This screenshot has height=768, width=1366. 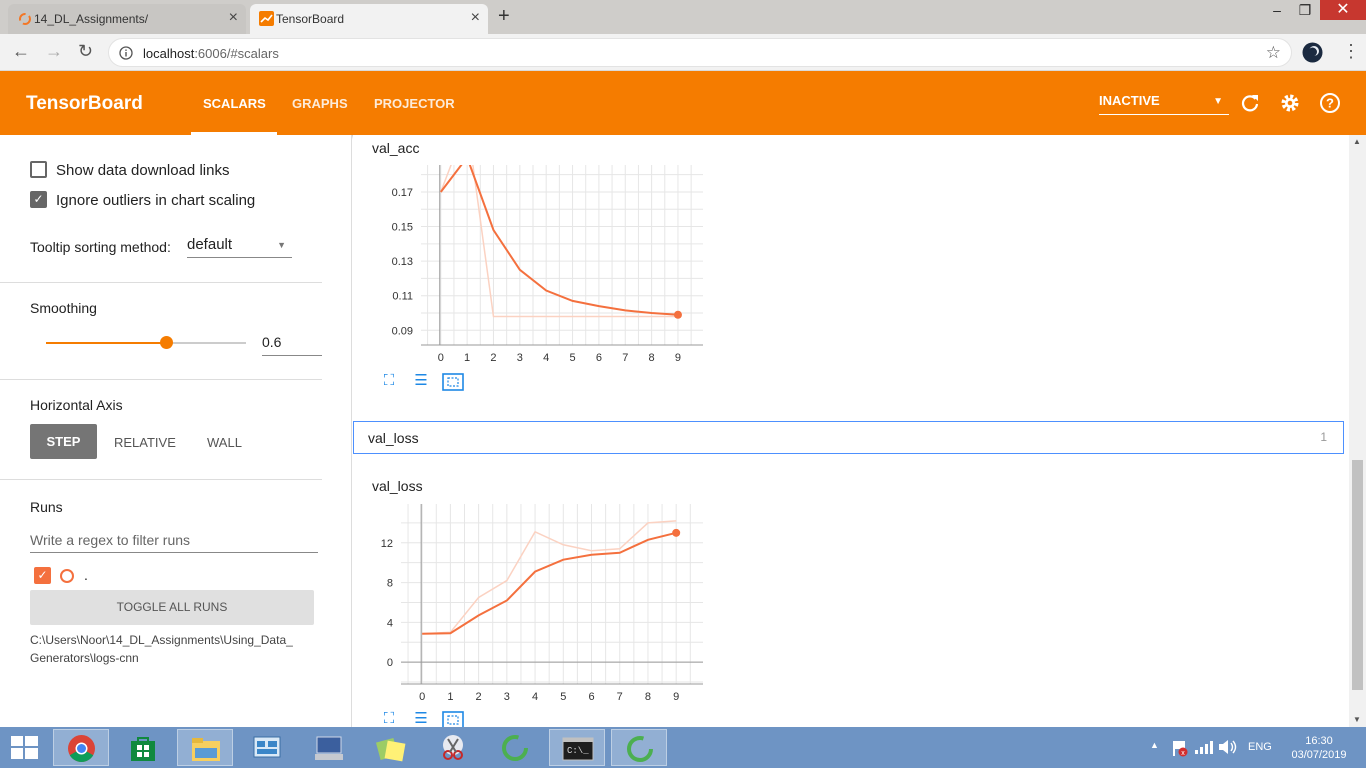 What do you see at coordinates (1250, 103) in the screenshot?
I see `refresh-icon` at bounding box center [1250, 103].